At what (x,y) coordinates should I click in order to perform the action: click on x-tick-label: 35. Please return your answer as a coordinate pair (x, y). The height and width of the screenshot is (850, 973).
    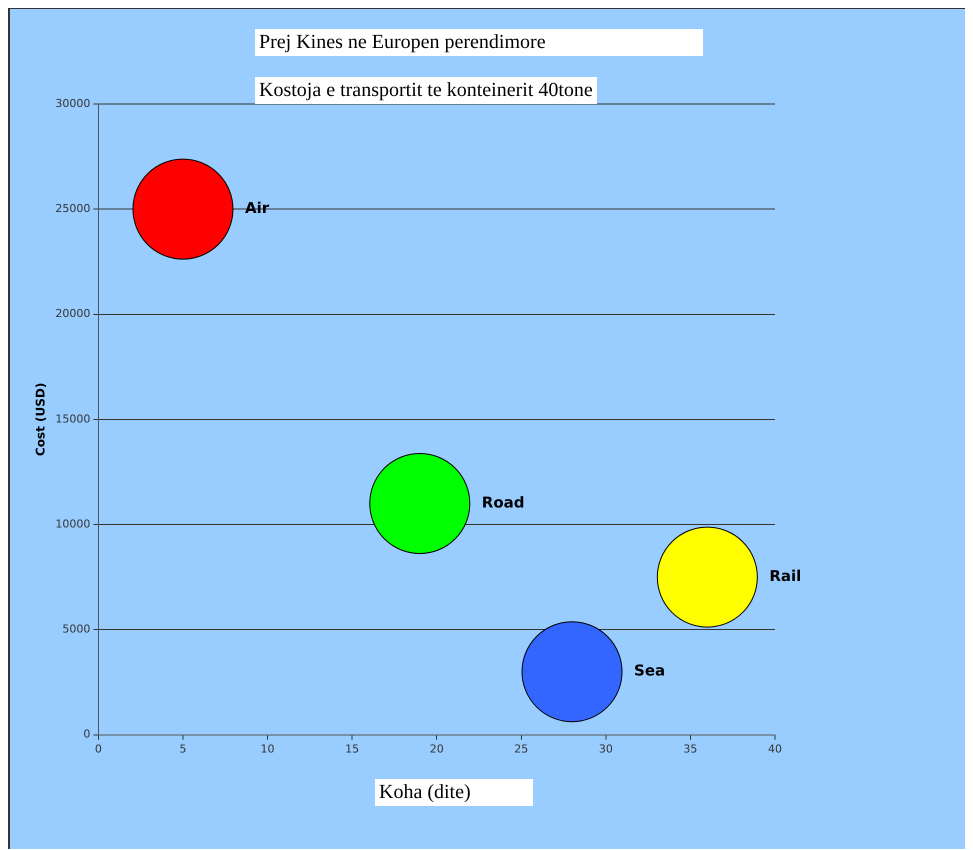
    Looking at the image, I should click on (690, 749).